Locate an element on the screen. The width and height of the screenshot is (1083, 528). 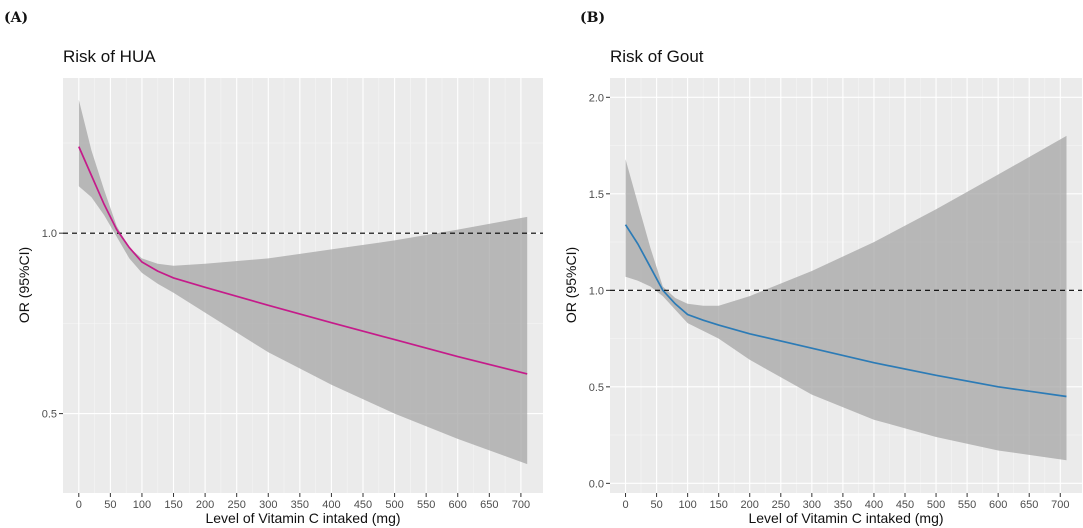
panel-b-x-tick-label: 350 is located at coordinates (843, 505).